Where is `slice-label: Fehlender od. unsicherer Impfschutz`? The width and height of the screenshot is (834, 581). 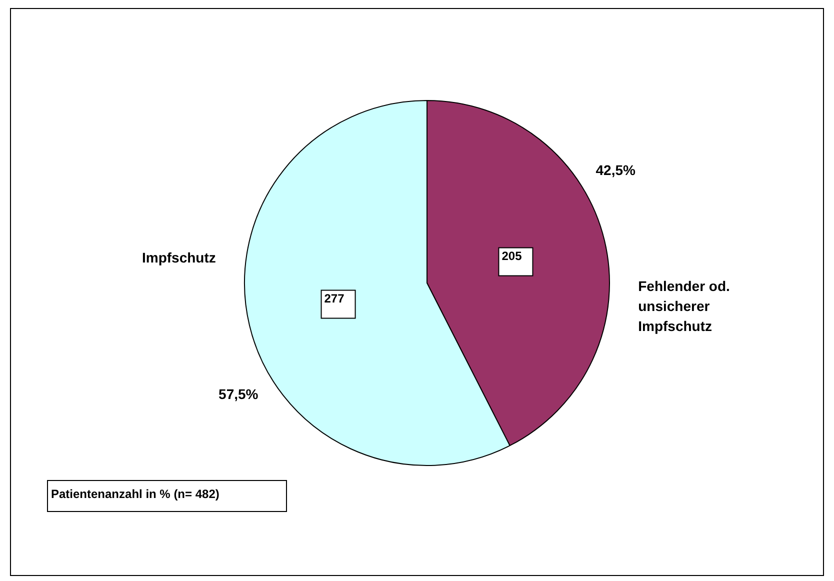 slice-label: Fehlender od. unsicherer Impfschutz is located at coordinates (684, 306).